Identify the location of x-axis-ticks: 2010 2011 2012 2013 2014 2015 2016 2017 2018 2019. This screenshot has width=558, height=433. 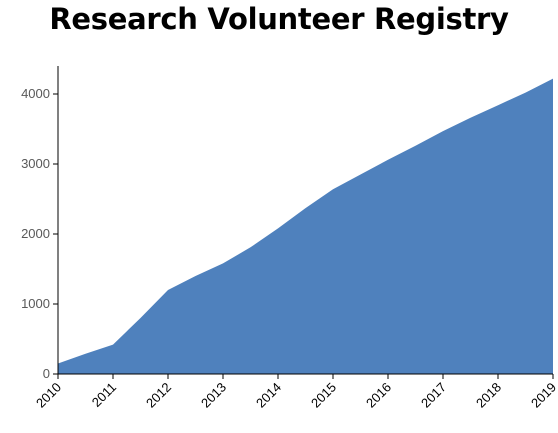
(295, 392).